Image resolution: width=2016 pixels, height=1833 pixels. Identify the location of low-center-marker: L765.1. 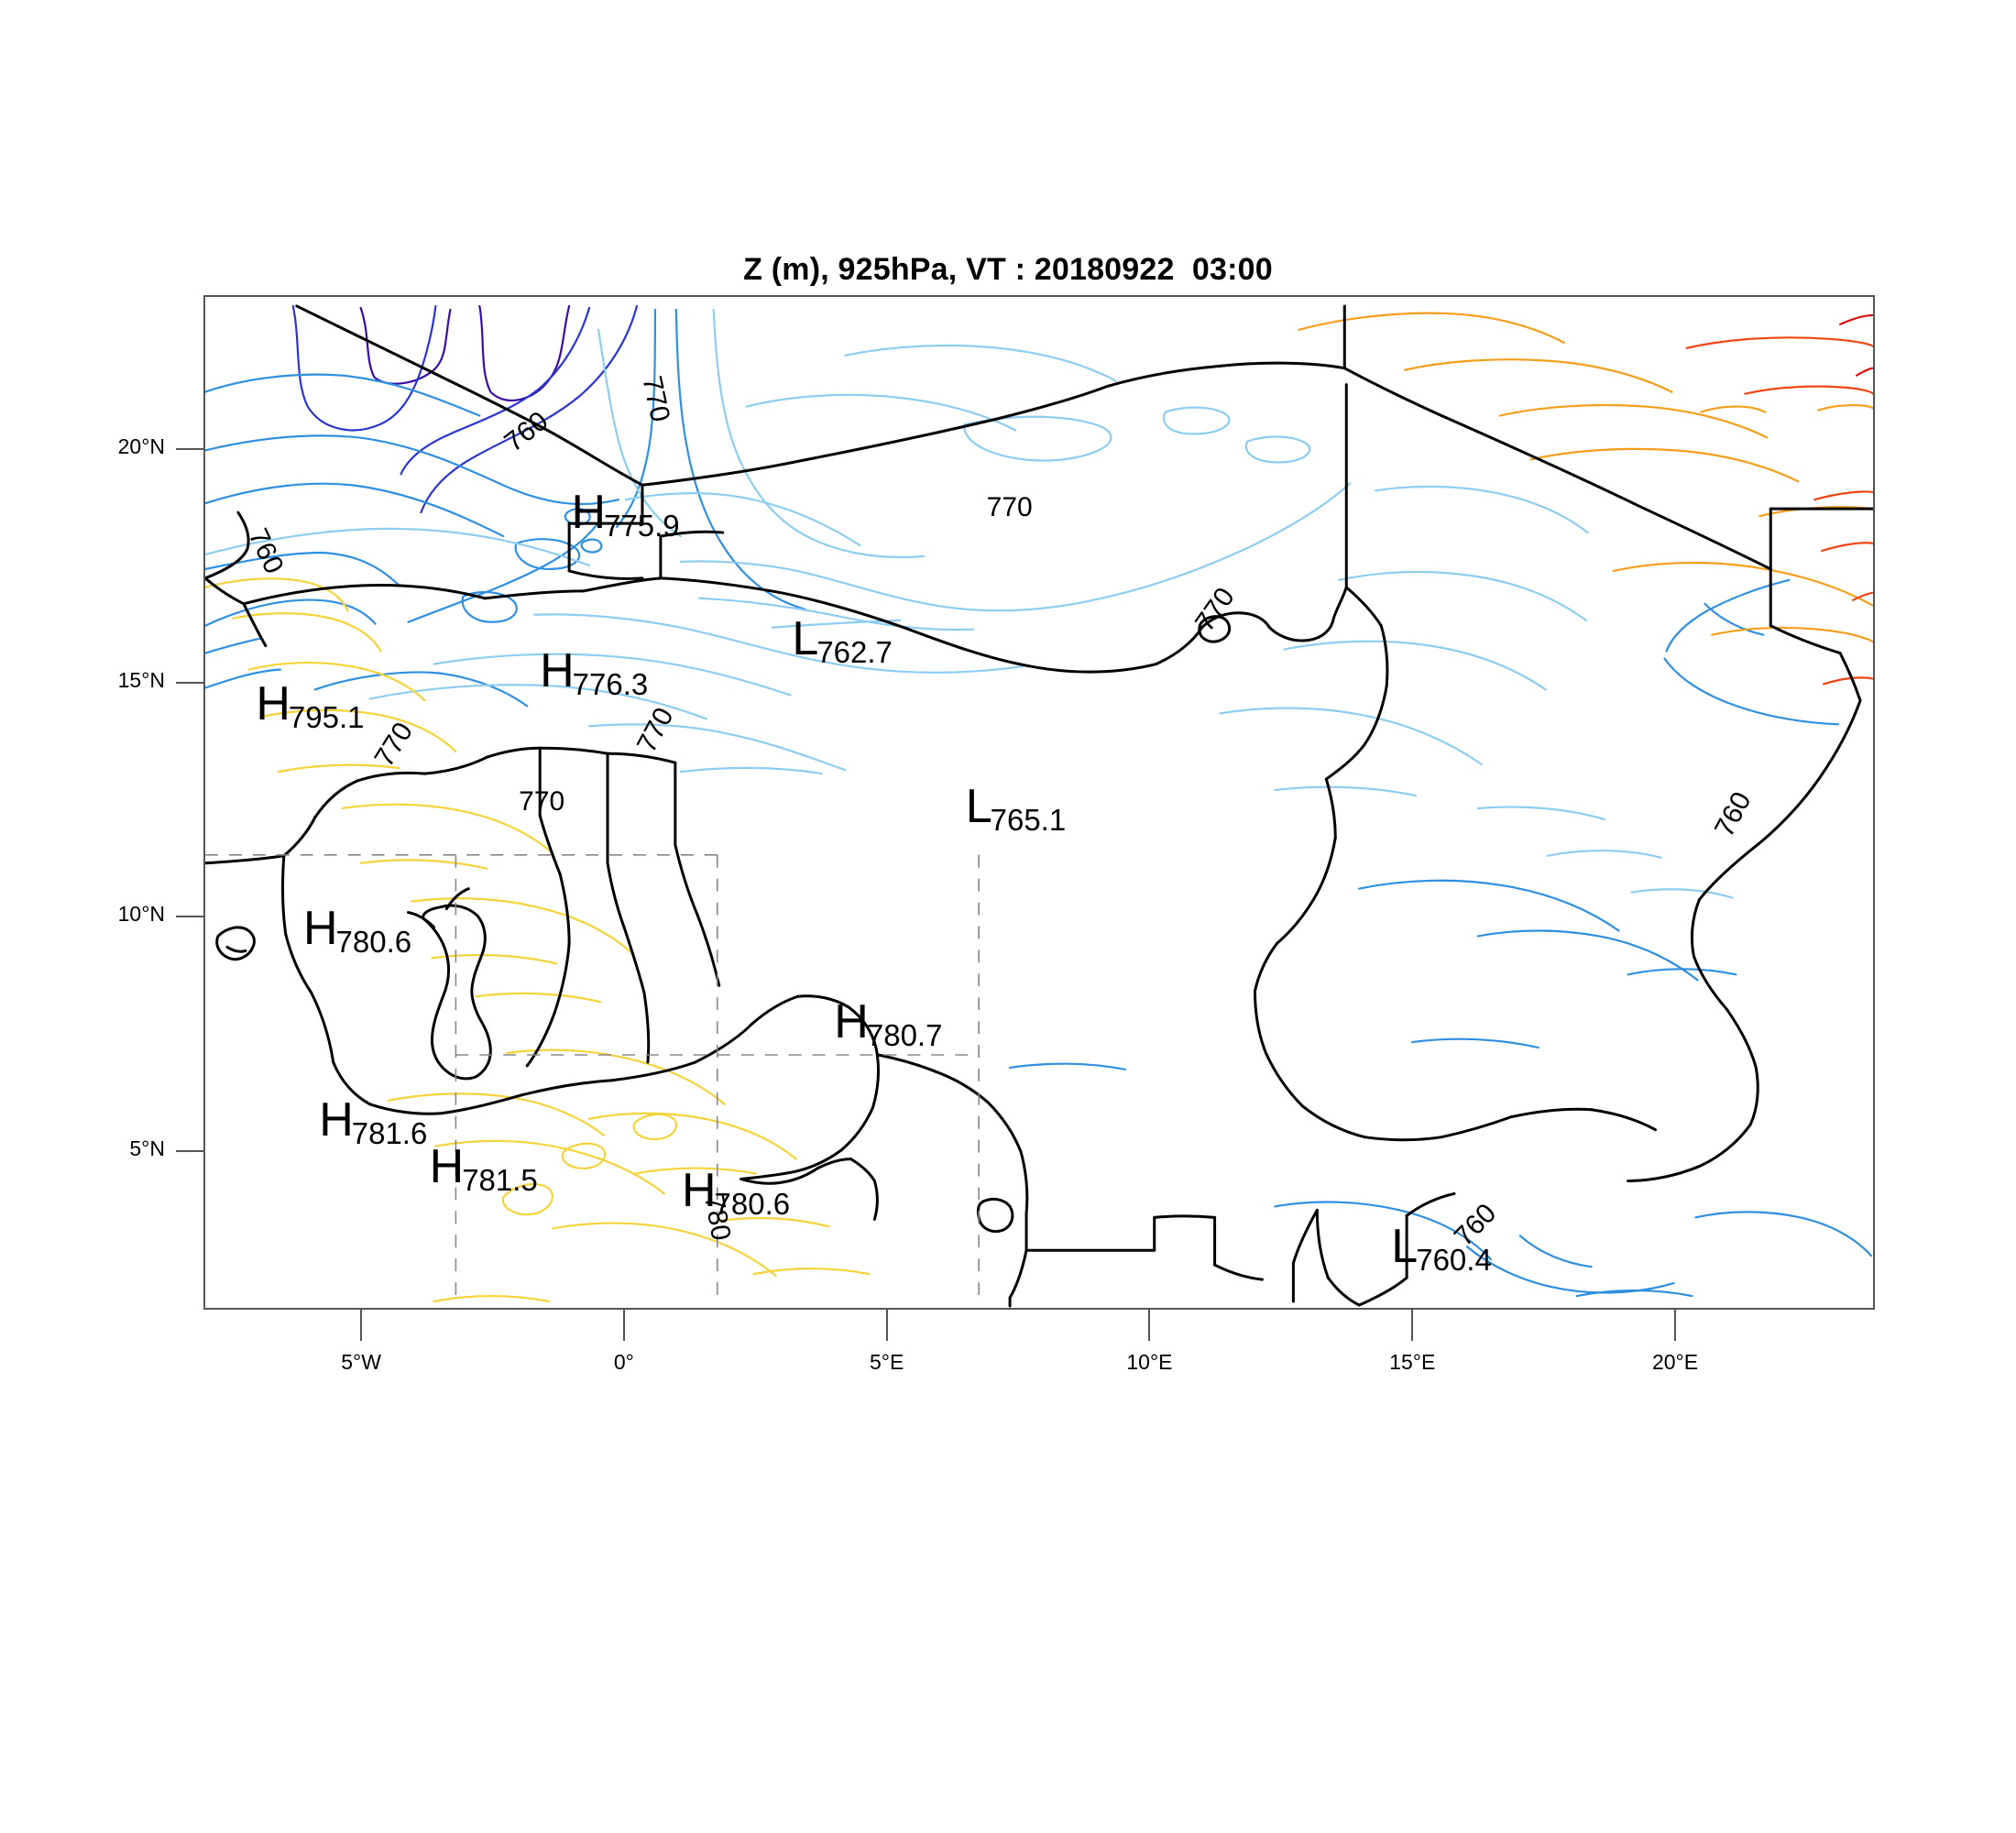
(1016, 807).